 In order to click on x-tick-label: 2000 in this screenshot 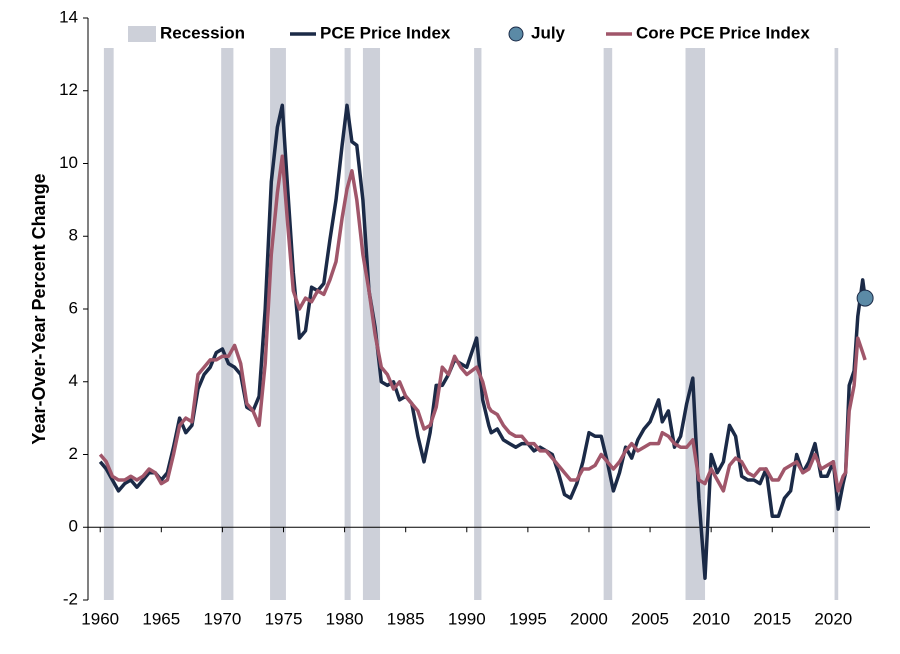, I will do `click(589, 618)`.